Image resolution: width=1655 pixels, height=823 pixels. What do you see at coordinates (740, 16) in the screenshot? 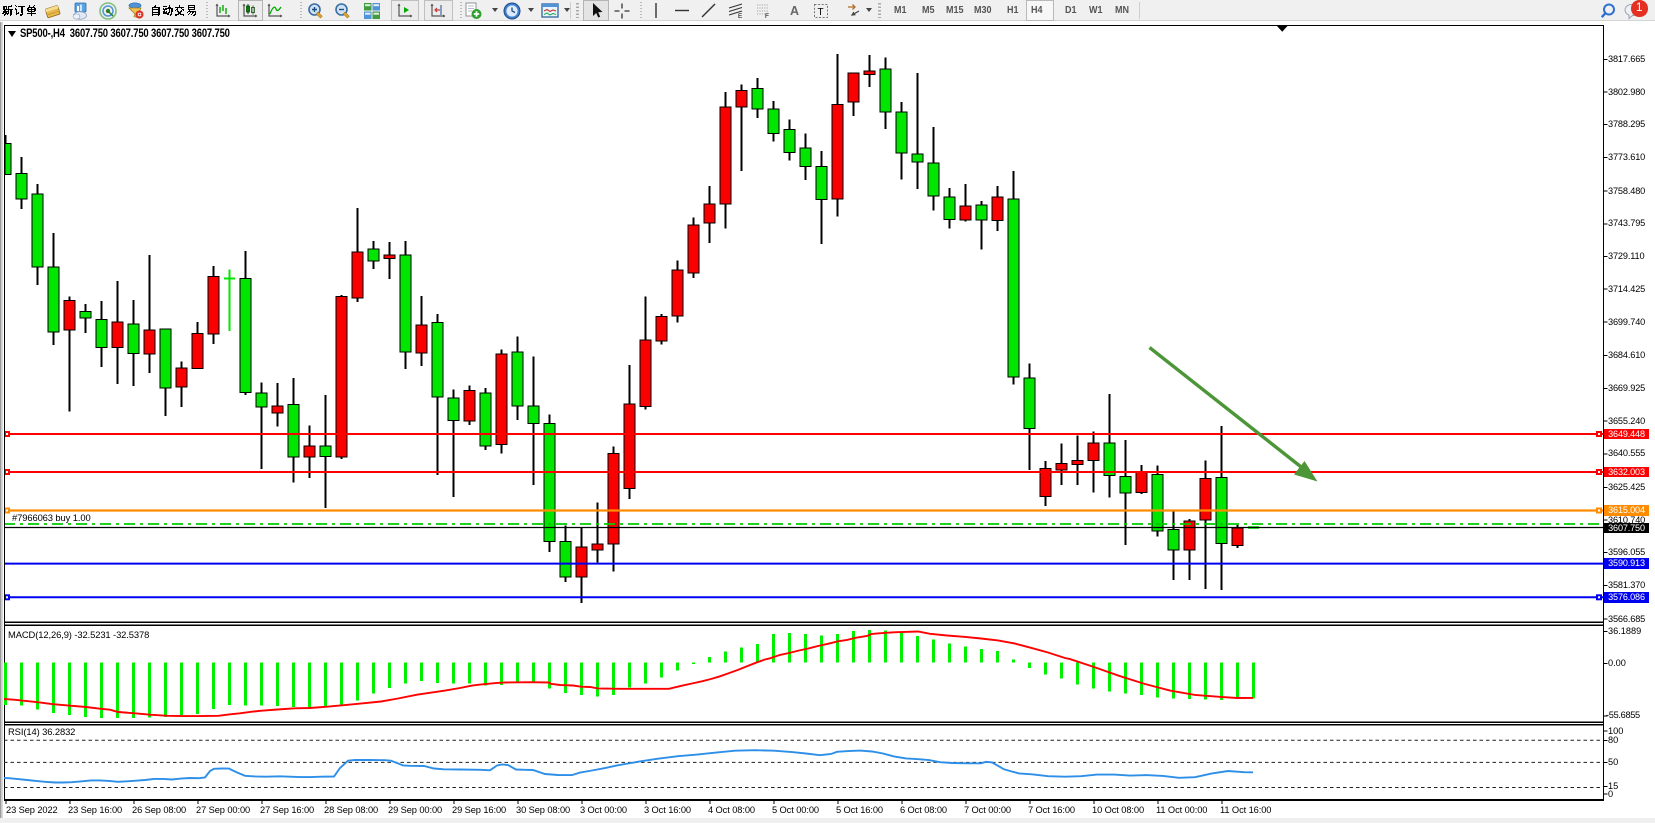
I see `svg-text: E` at bounding box center [740, 16].